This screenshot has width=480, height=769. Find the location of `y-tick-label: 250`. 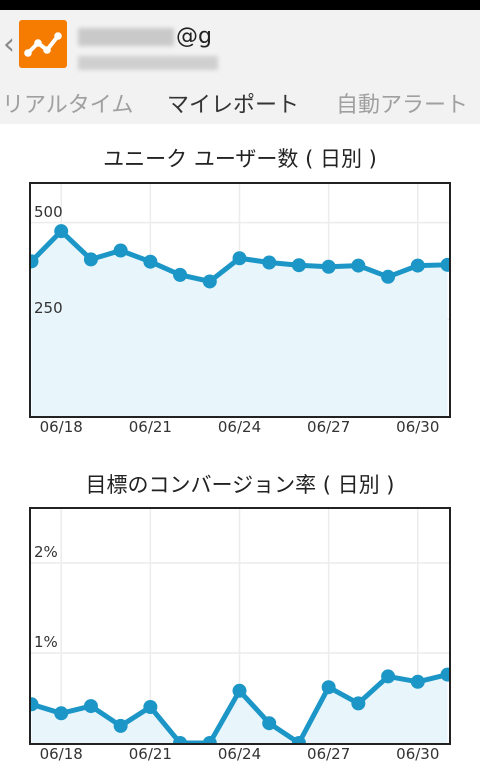

y-tick-label: 250 is located at coordinates (48, 308).